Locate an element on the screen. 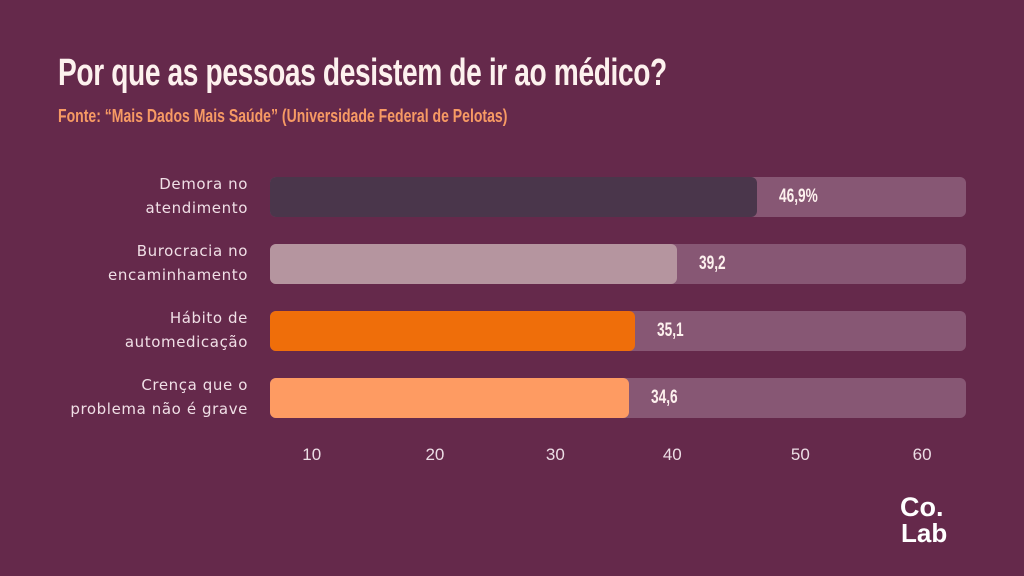 This screenshot has width=1024, height=576. category-label: Hábito de automedicação is located at coordinates (138, 330).